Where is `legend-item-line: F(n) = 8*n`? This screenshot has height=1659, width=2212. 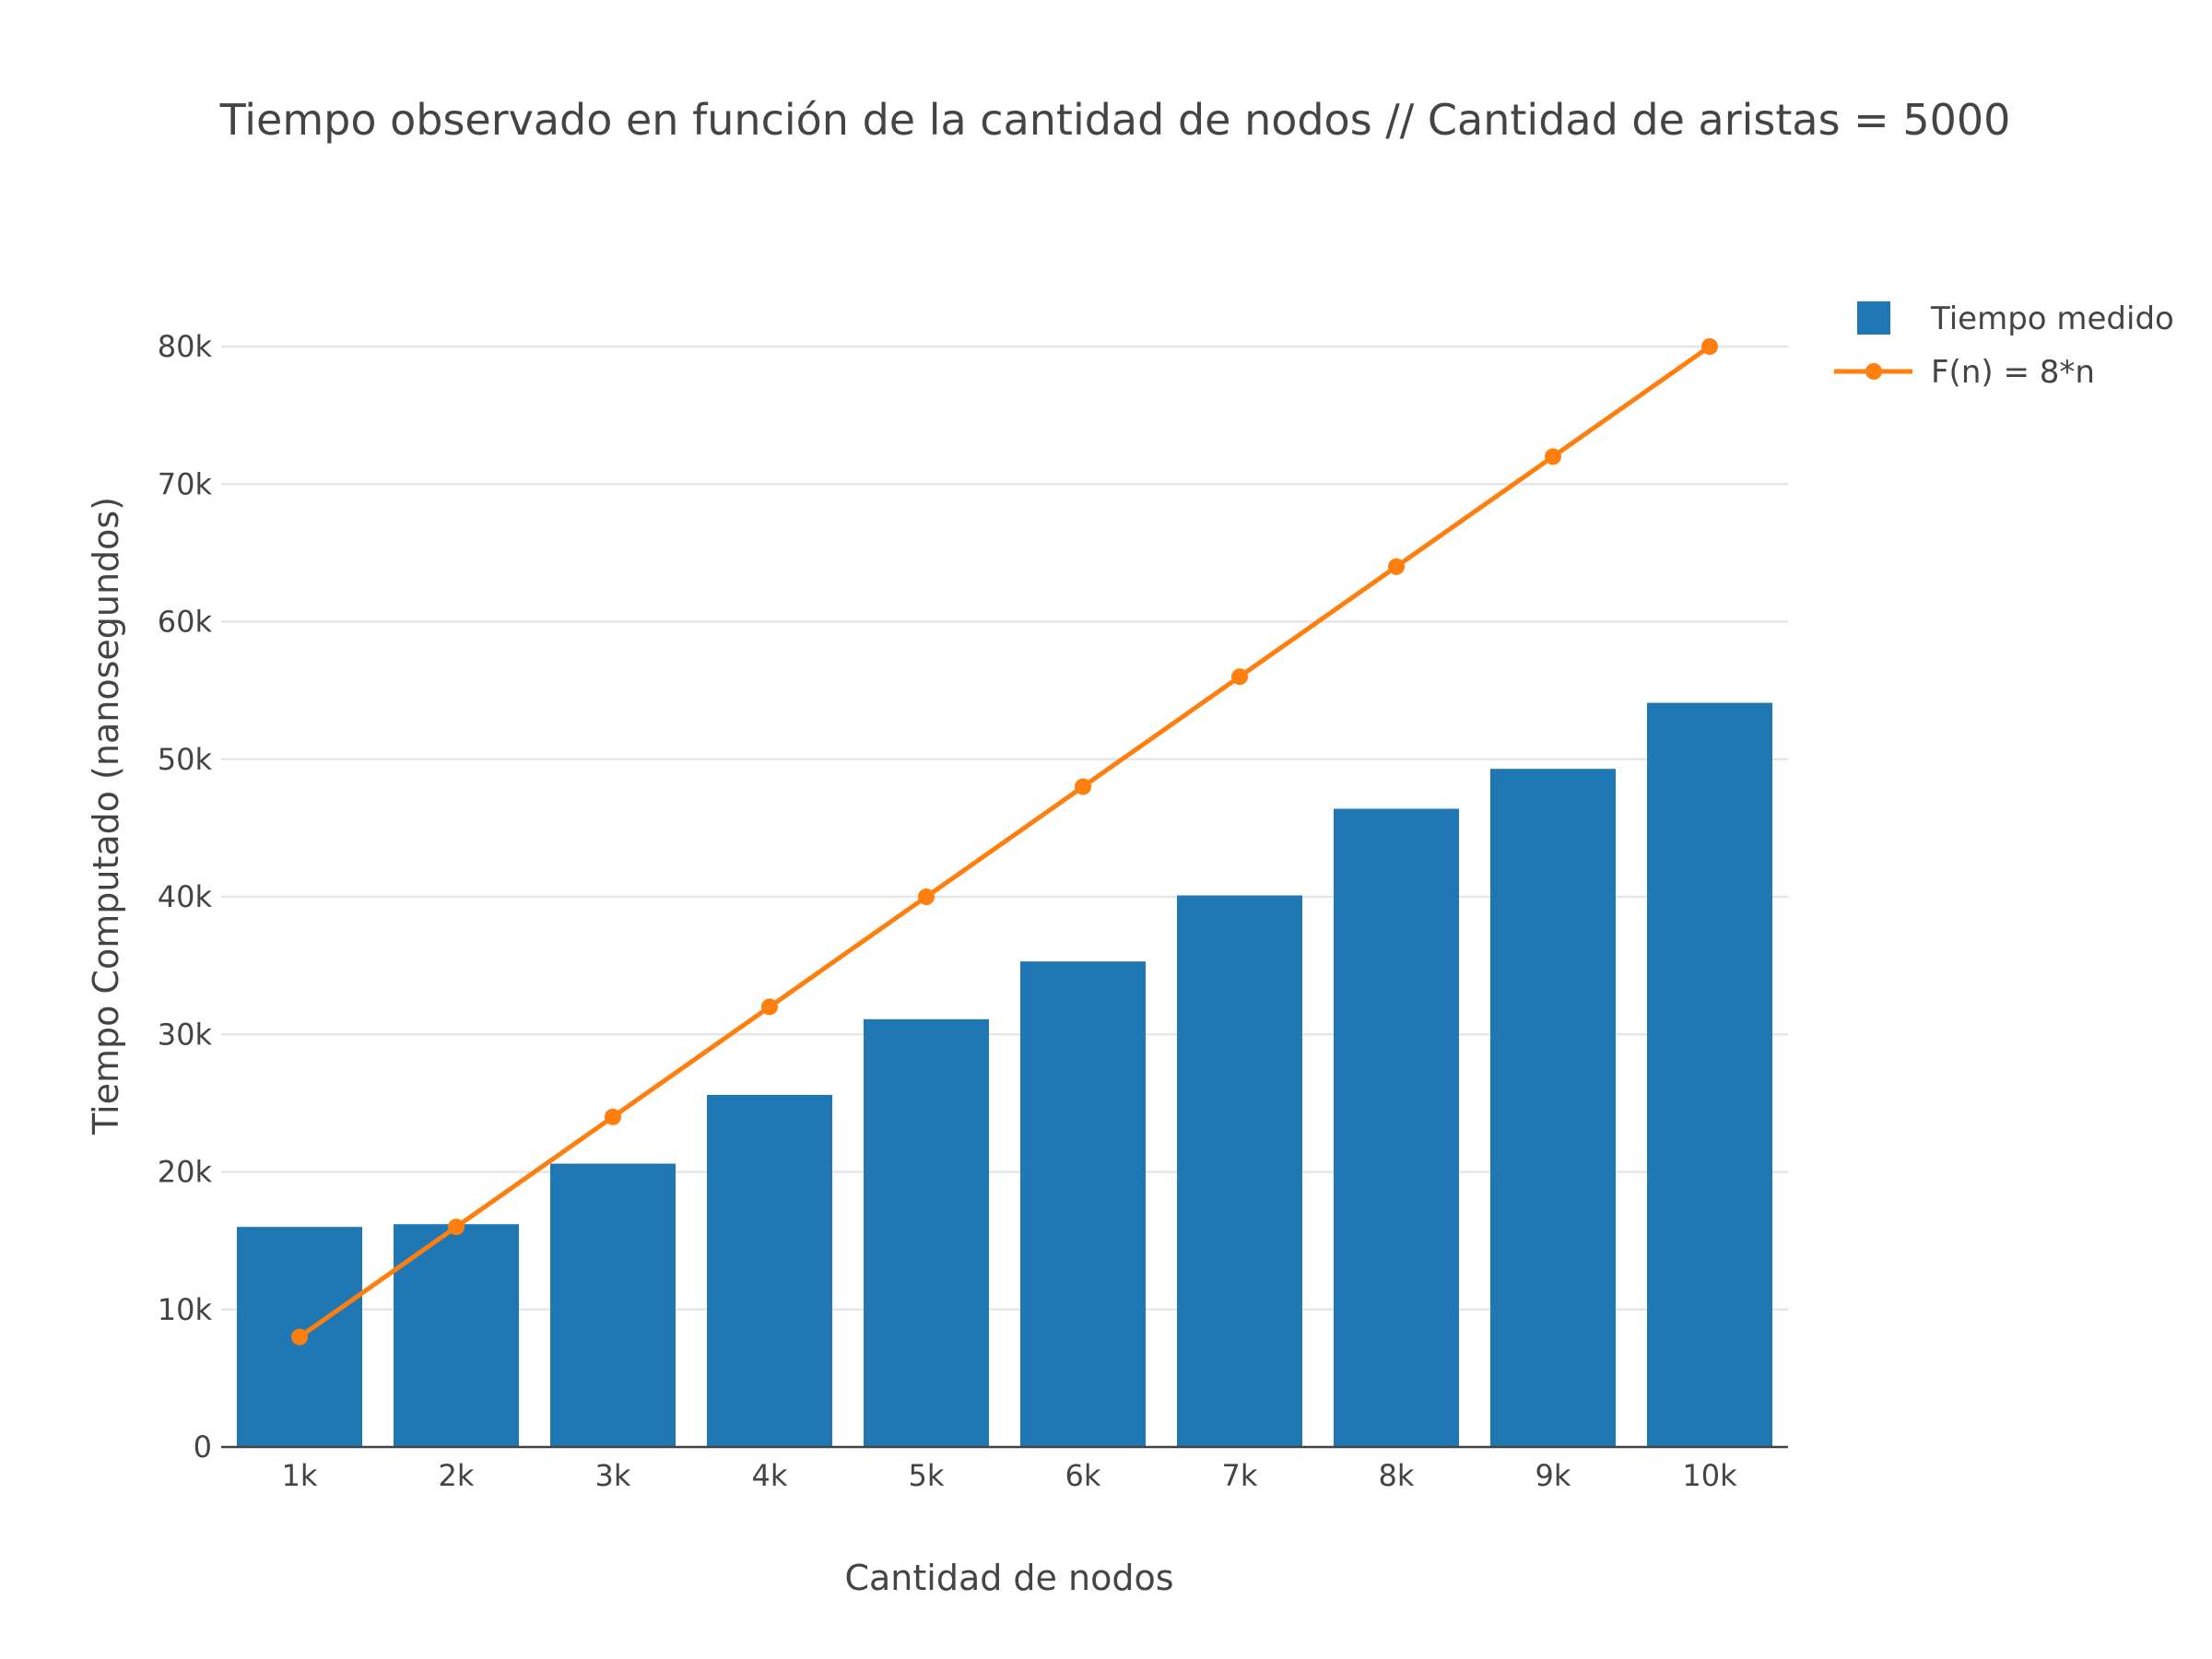 legend-item-line: F(n) = 8*n is located at coordinates (1964, 372).